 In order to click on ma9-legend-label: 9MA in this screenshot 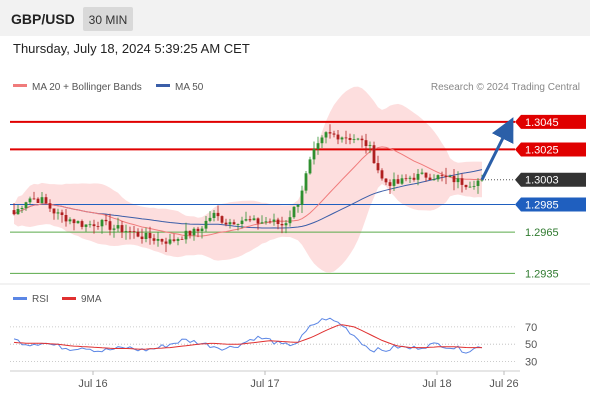, I will do `click(91, 299)`.